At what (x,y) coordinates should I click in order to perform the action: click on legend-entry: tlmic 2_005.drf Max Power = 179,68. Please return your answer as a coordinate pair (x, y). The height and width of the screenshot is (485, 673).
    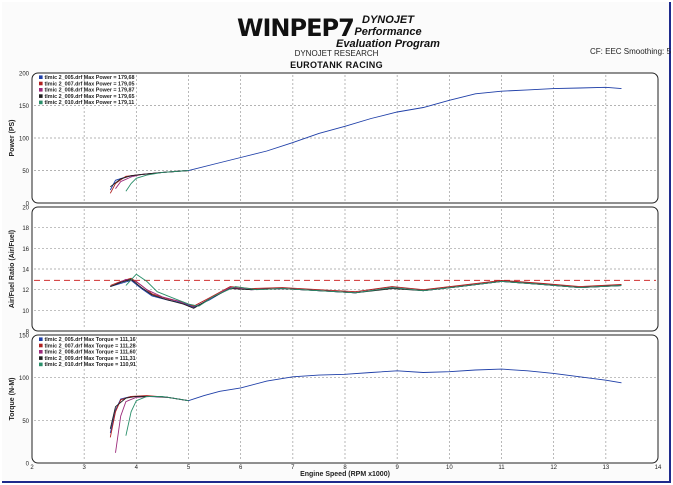
    Looking at the image, I should click on (90, 78).